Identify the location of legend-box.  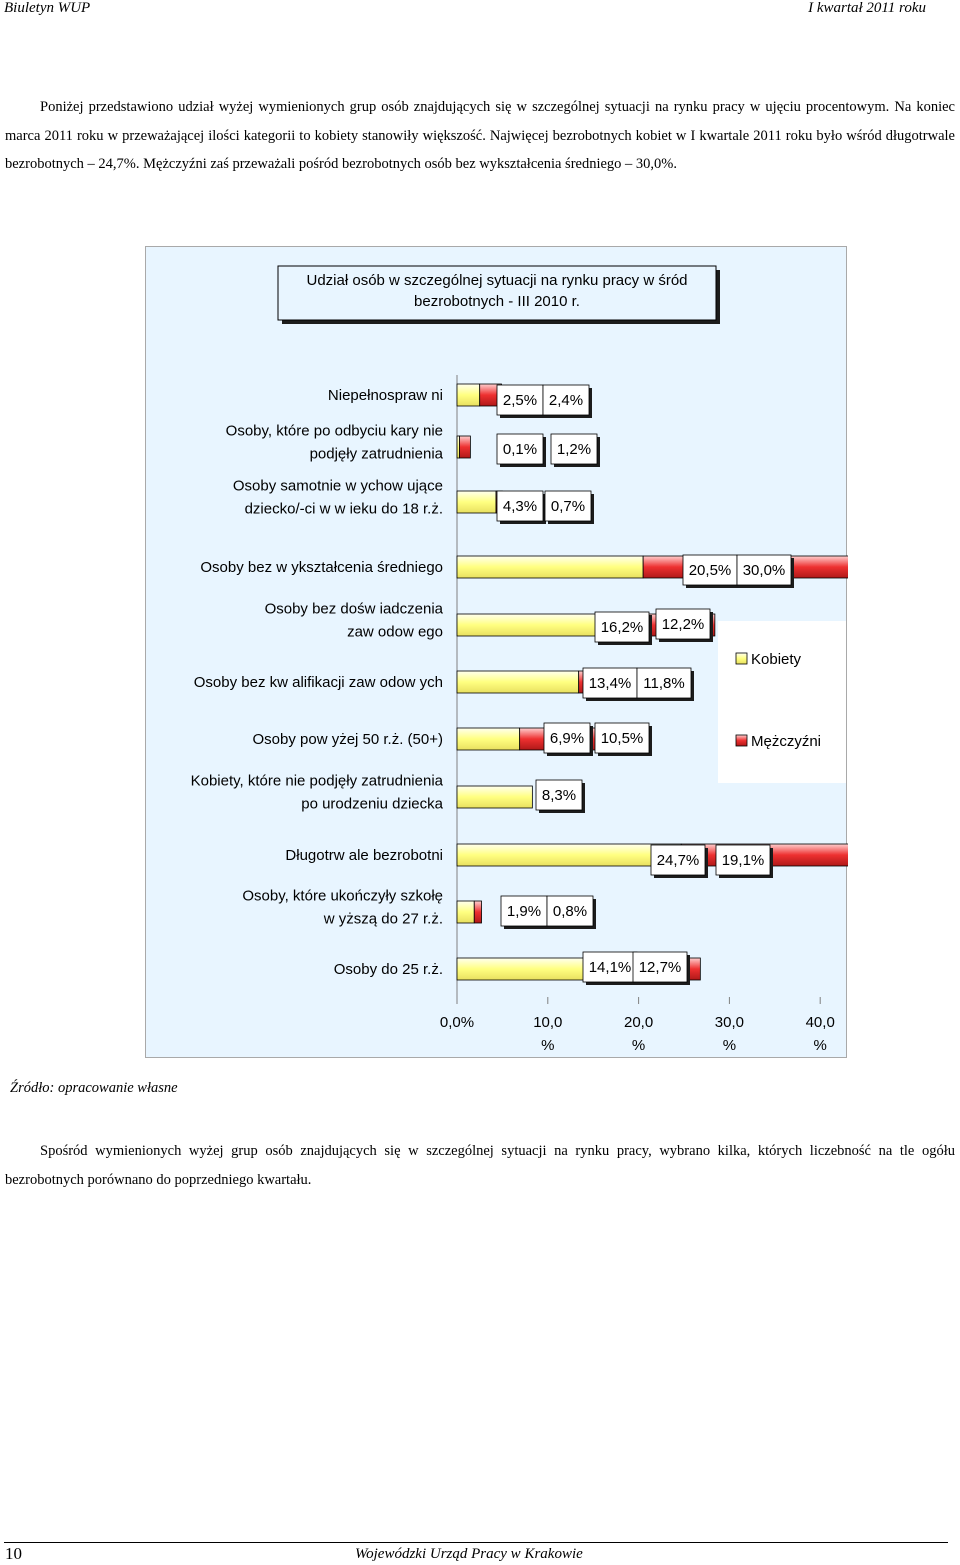
(782, 702).